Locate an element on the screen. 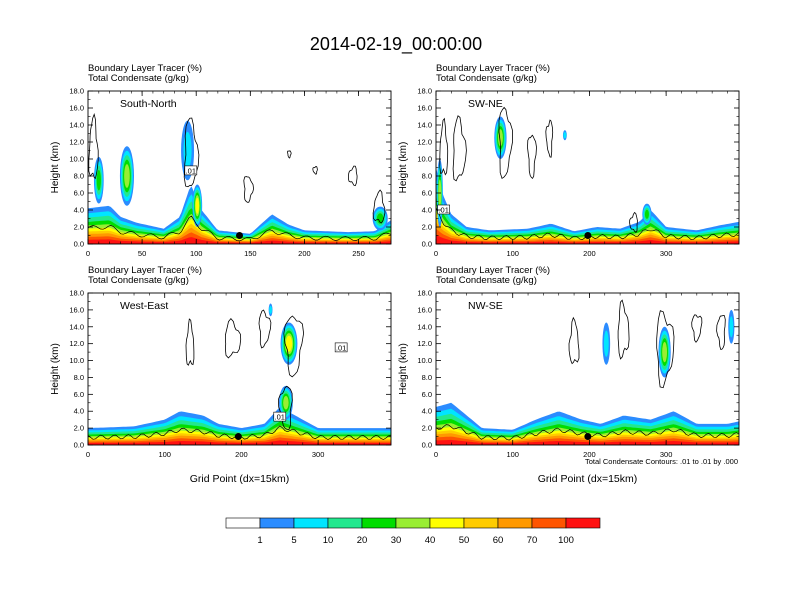 The height and width of the screenshot is (612, 792). condensate-contour-low is located at coordinates (239, 228).